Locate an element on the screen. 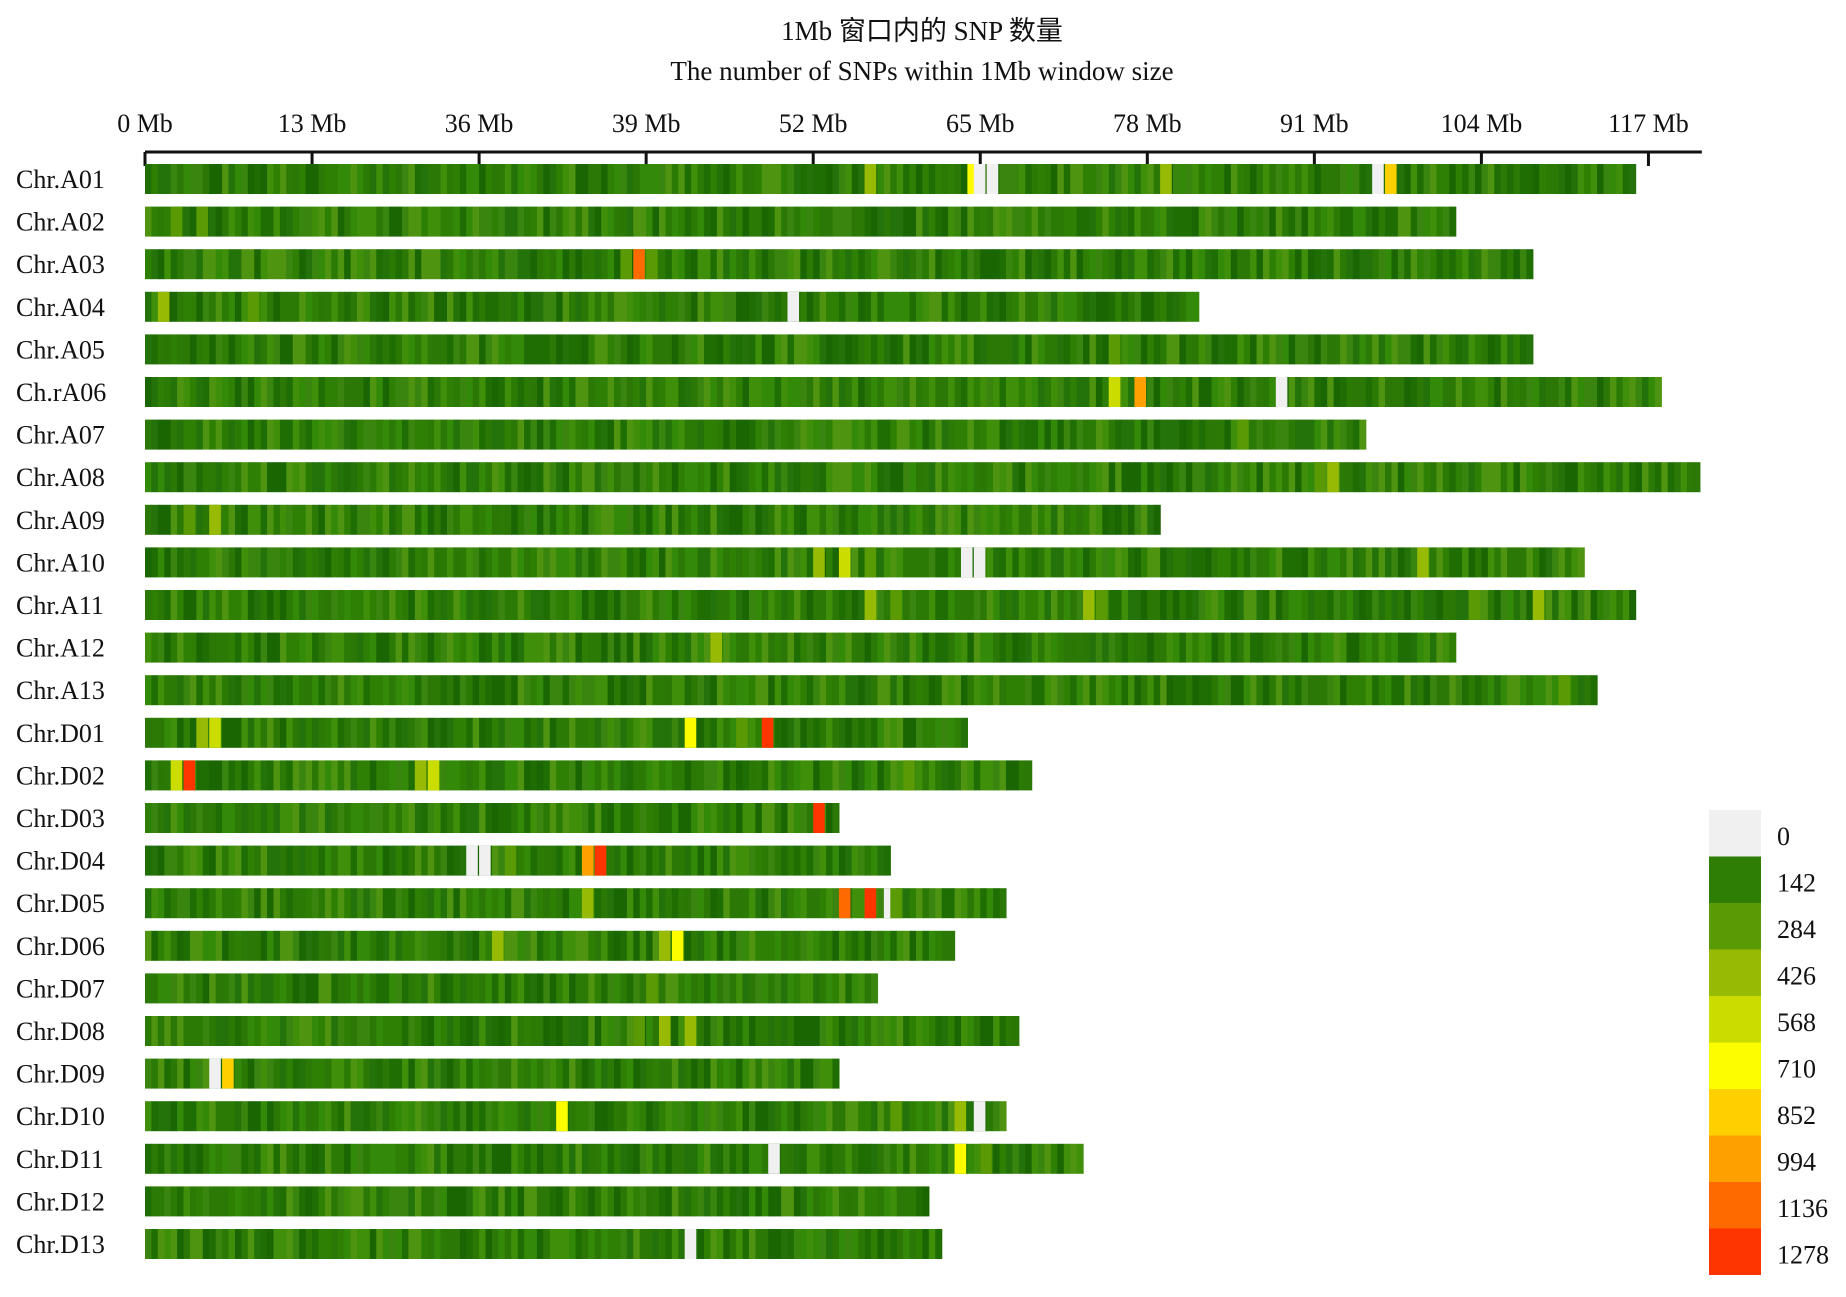 This screenshot has width=1846, height=1297. x-tick-label: 36 Mb is located at coordinates (479, 123).